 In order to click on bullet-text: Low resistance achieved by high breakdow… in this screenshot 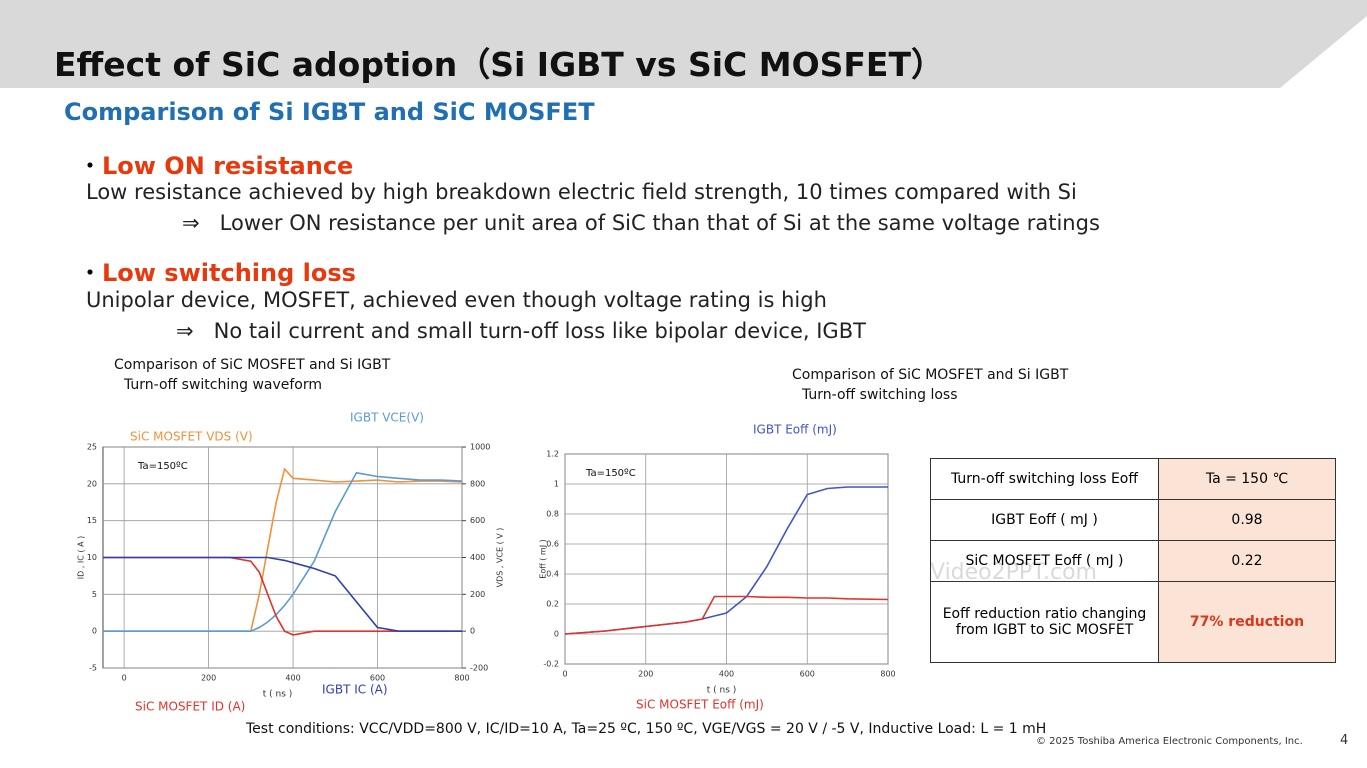, I will do `click(581, 192)`.